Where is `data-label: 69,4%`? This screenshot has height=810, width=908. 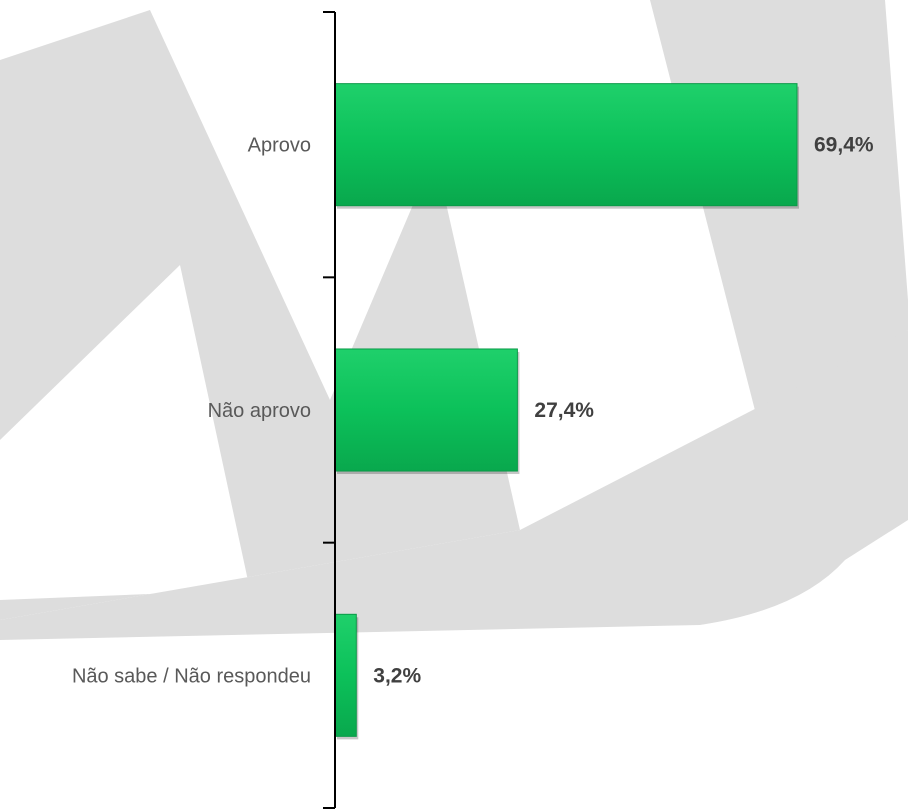 data-label: 69,4% is located at coordinates (844, 145).